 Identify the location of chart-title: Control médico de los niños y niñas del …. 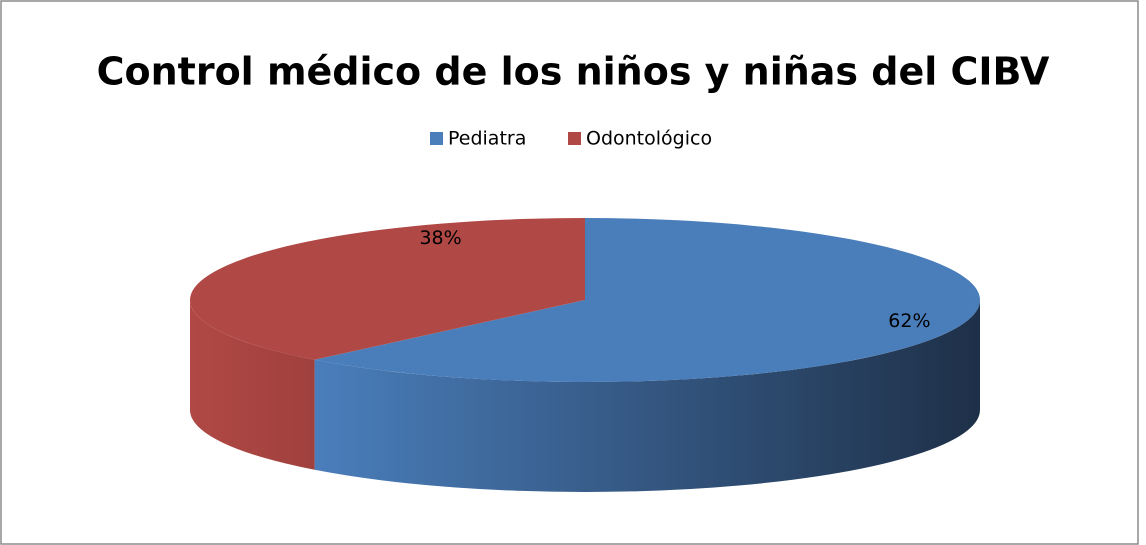
(573, 72).